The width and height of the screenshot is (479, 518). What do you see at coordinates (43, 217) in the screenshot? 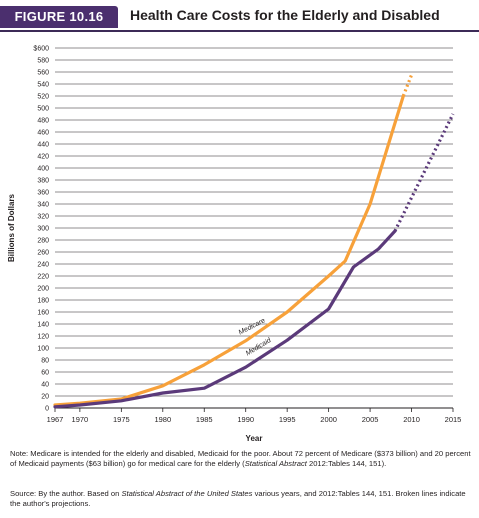
I see `y-tick-label: 320` at bounding box center [43, 217].